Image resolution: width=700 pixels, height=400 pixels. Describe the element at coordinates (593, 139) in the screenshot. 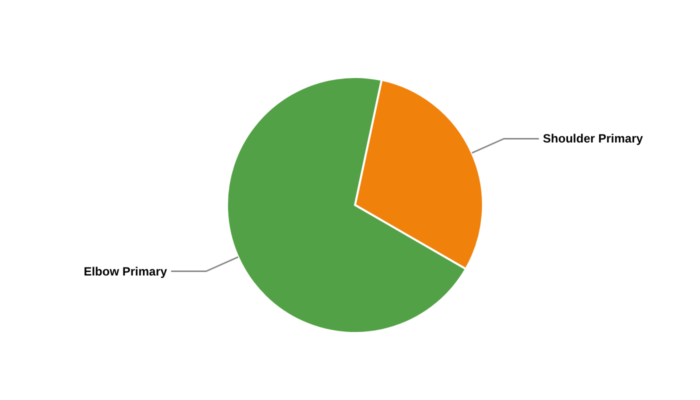

I see `slice-label: Shoulder Primary` at that location.